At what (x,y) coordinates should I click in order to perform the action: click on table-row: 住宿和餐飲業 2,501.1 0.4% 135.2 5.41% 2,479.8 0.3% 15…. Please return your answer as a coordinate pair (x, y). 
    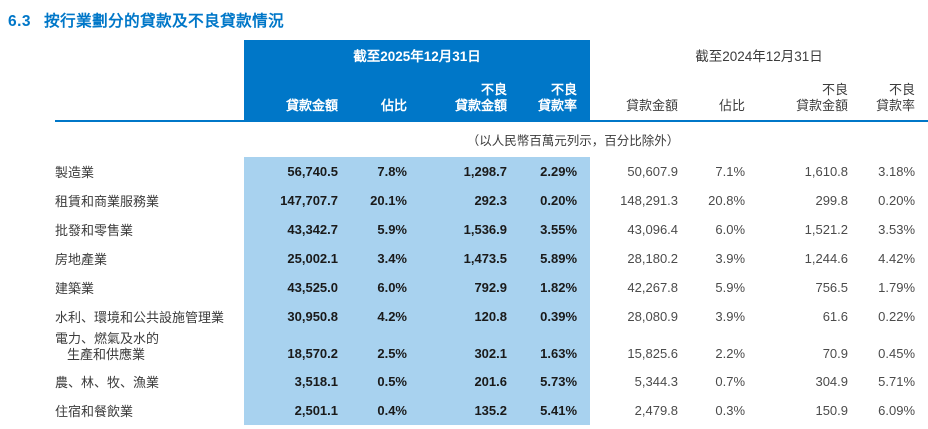
    Looking at the image, I should click on (464, 410).